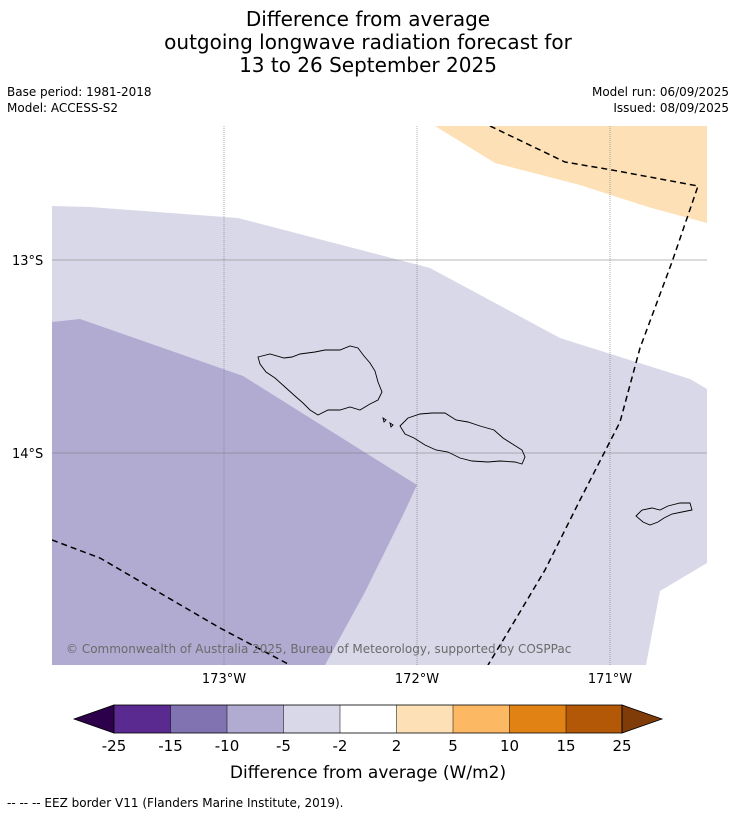 The height and width of the screenshot is (816, 736). I want to click on colorbar-tick: -2, so click(340, 746).